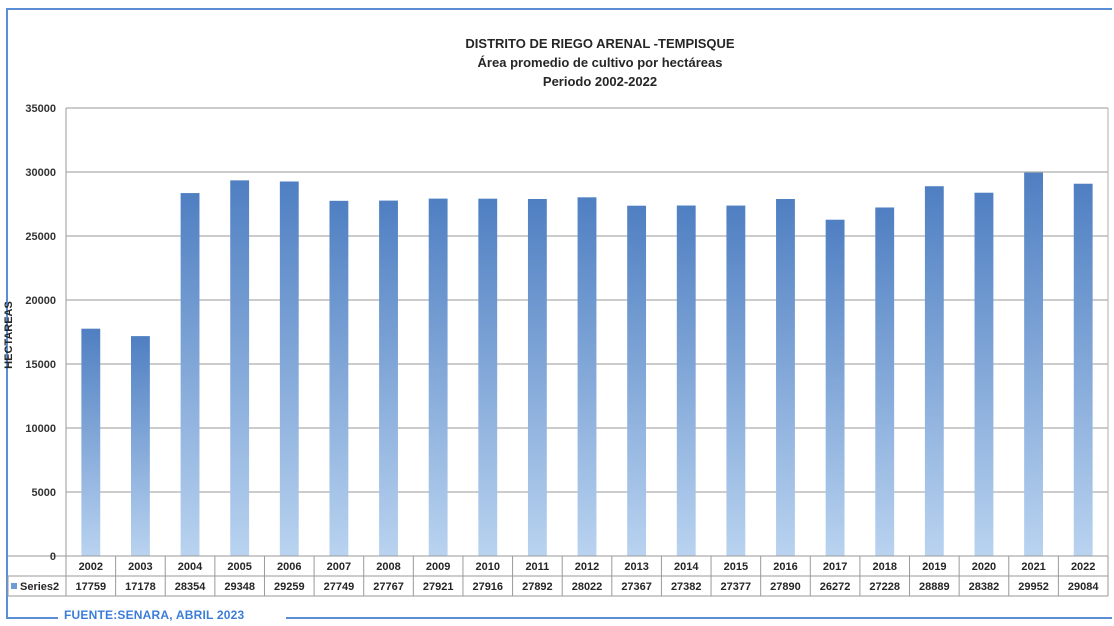 This screenshot has width=1114, height=626. What do you see at coordinates (289, 368) in the screenshot?
I see `bar-2006` at bounding box center [289, 368].